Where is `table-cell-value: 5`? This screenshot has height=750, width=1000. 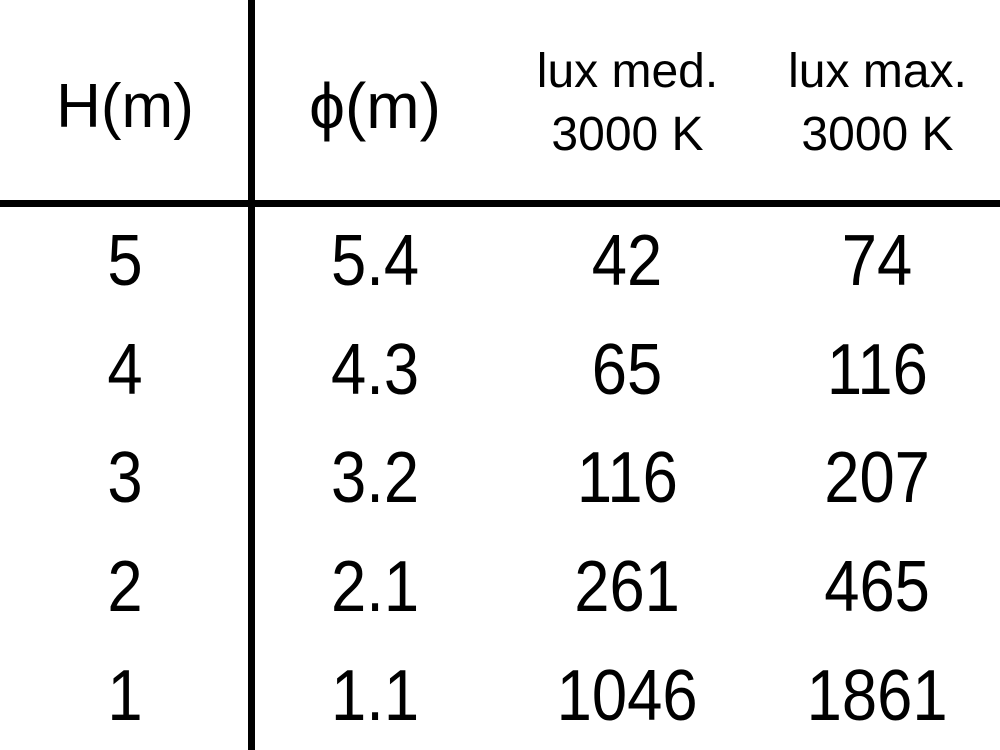
table-cell-value: 5 is located at coordinates (125, 261).